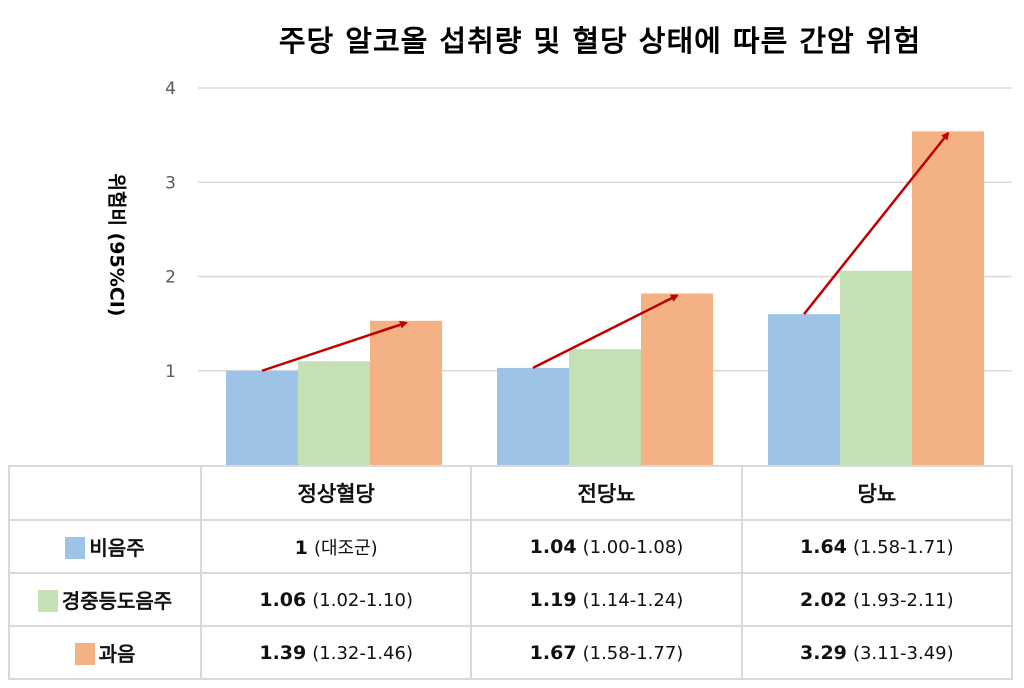 The height and width of the screenshot is (688, 1024). I want to click on hazard-ratio: 3.29, so click(823, 652).